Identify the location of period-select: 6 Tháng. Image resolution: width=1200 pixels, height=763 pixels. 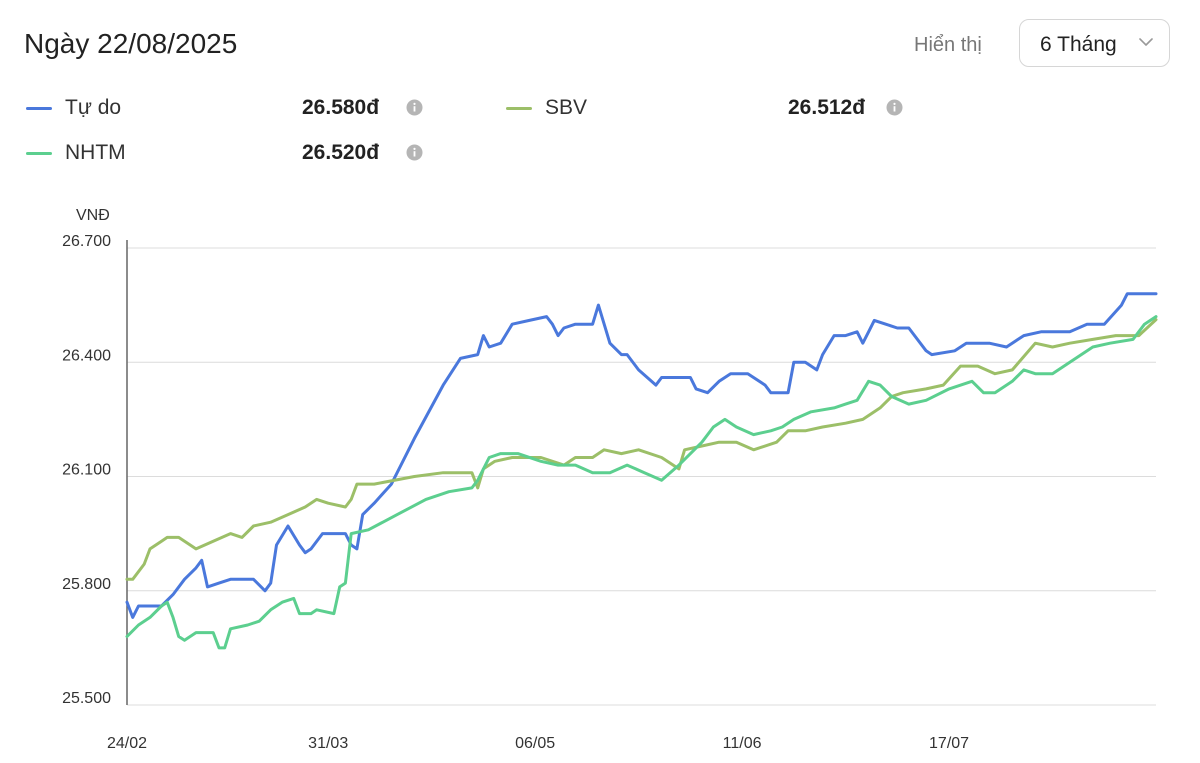
(1094, 43).